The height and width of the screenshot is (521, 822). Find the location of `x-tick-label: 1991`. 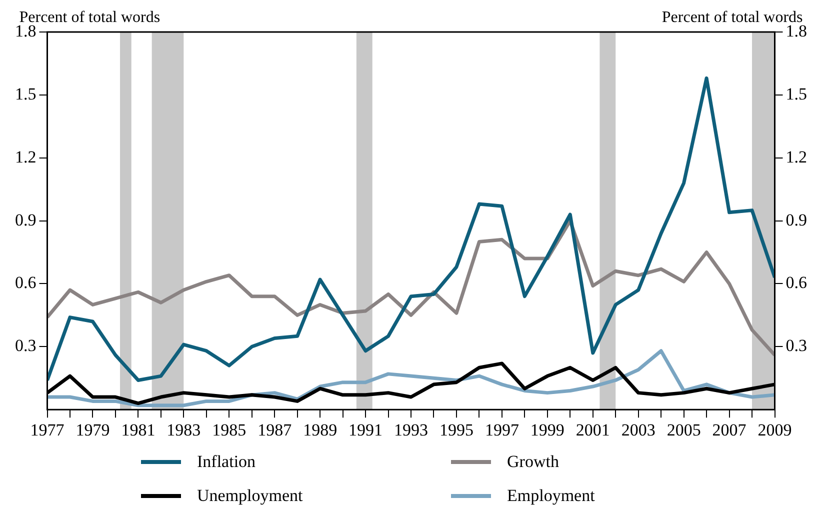

x-tick-label: 1991 is located at coordinates (365, 430).